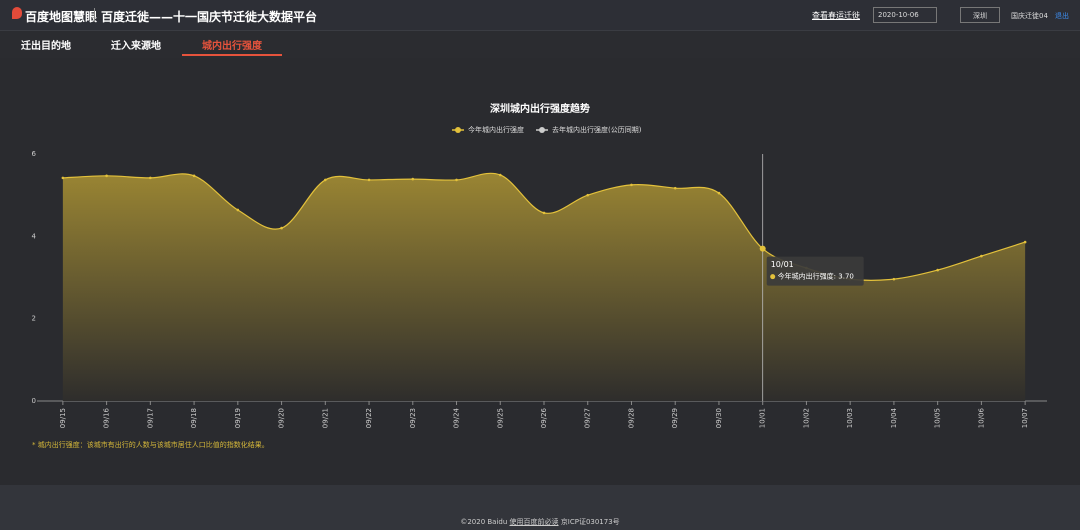 The width and height of the screenshot is (1080, 530). Describe the element at coordinates (1025, 418) in the screenshot. I see `x-tick-label: 10/07` at that location.